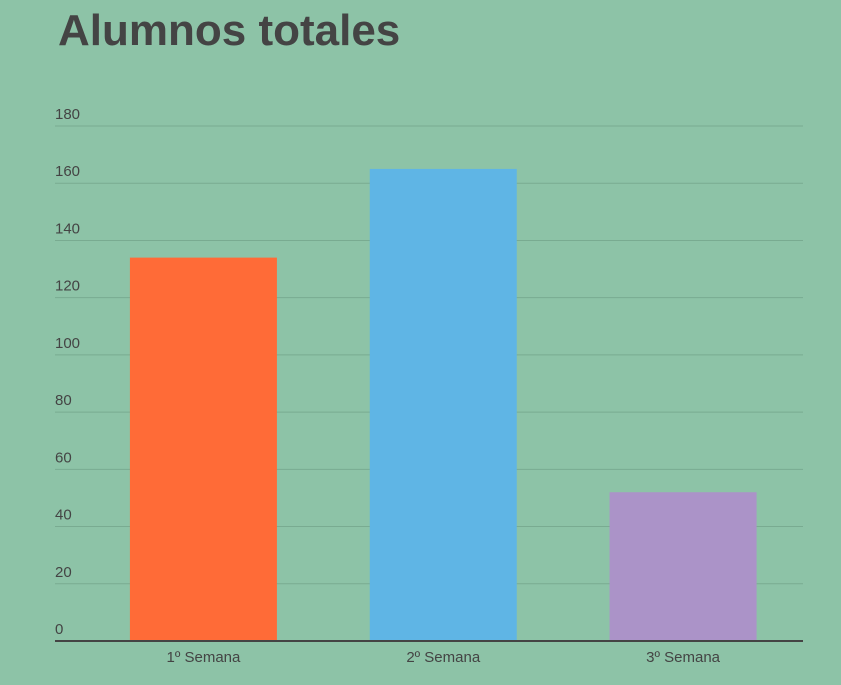 The image size is (841, 685). Describe the element at coordinates (63, 457) in the screenshot. I see `y-tick-label: 60` at that location.